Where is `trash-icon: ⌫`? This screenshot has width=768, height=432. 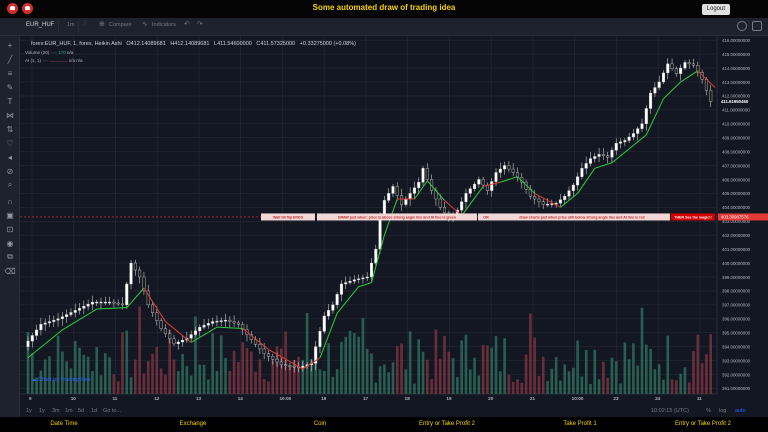 trash-icon: ⌫ is located at coordinates (10, 271).